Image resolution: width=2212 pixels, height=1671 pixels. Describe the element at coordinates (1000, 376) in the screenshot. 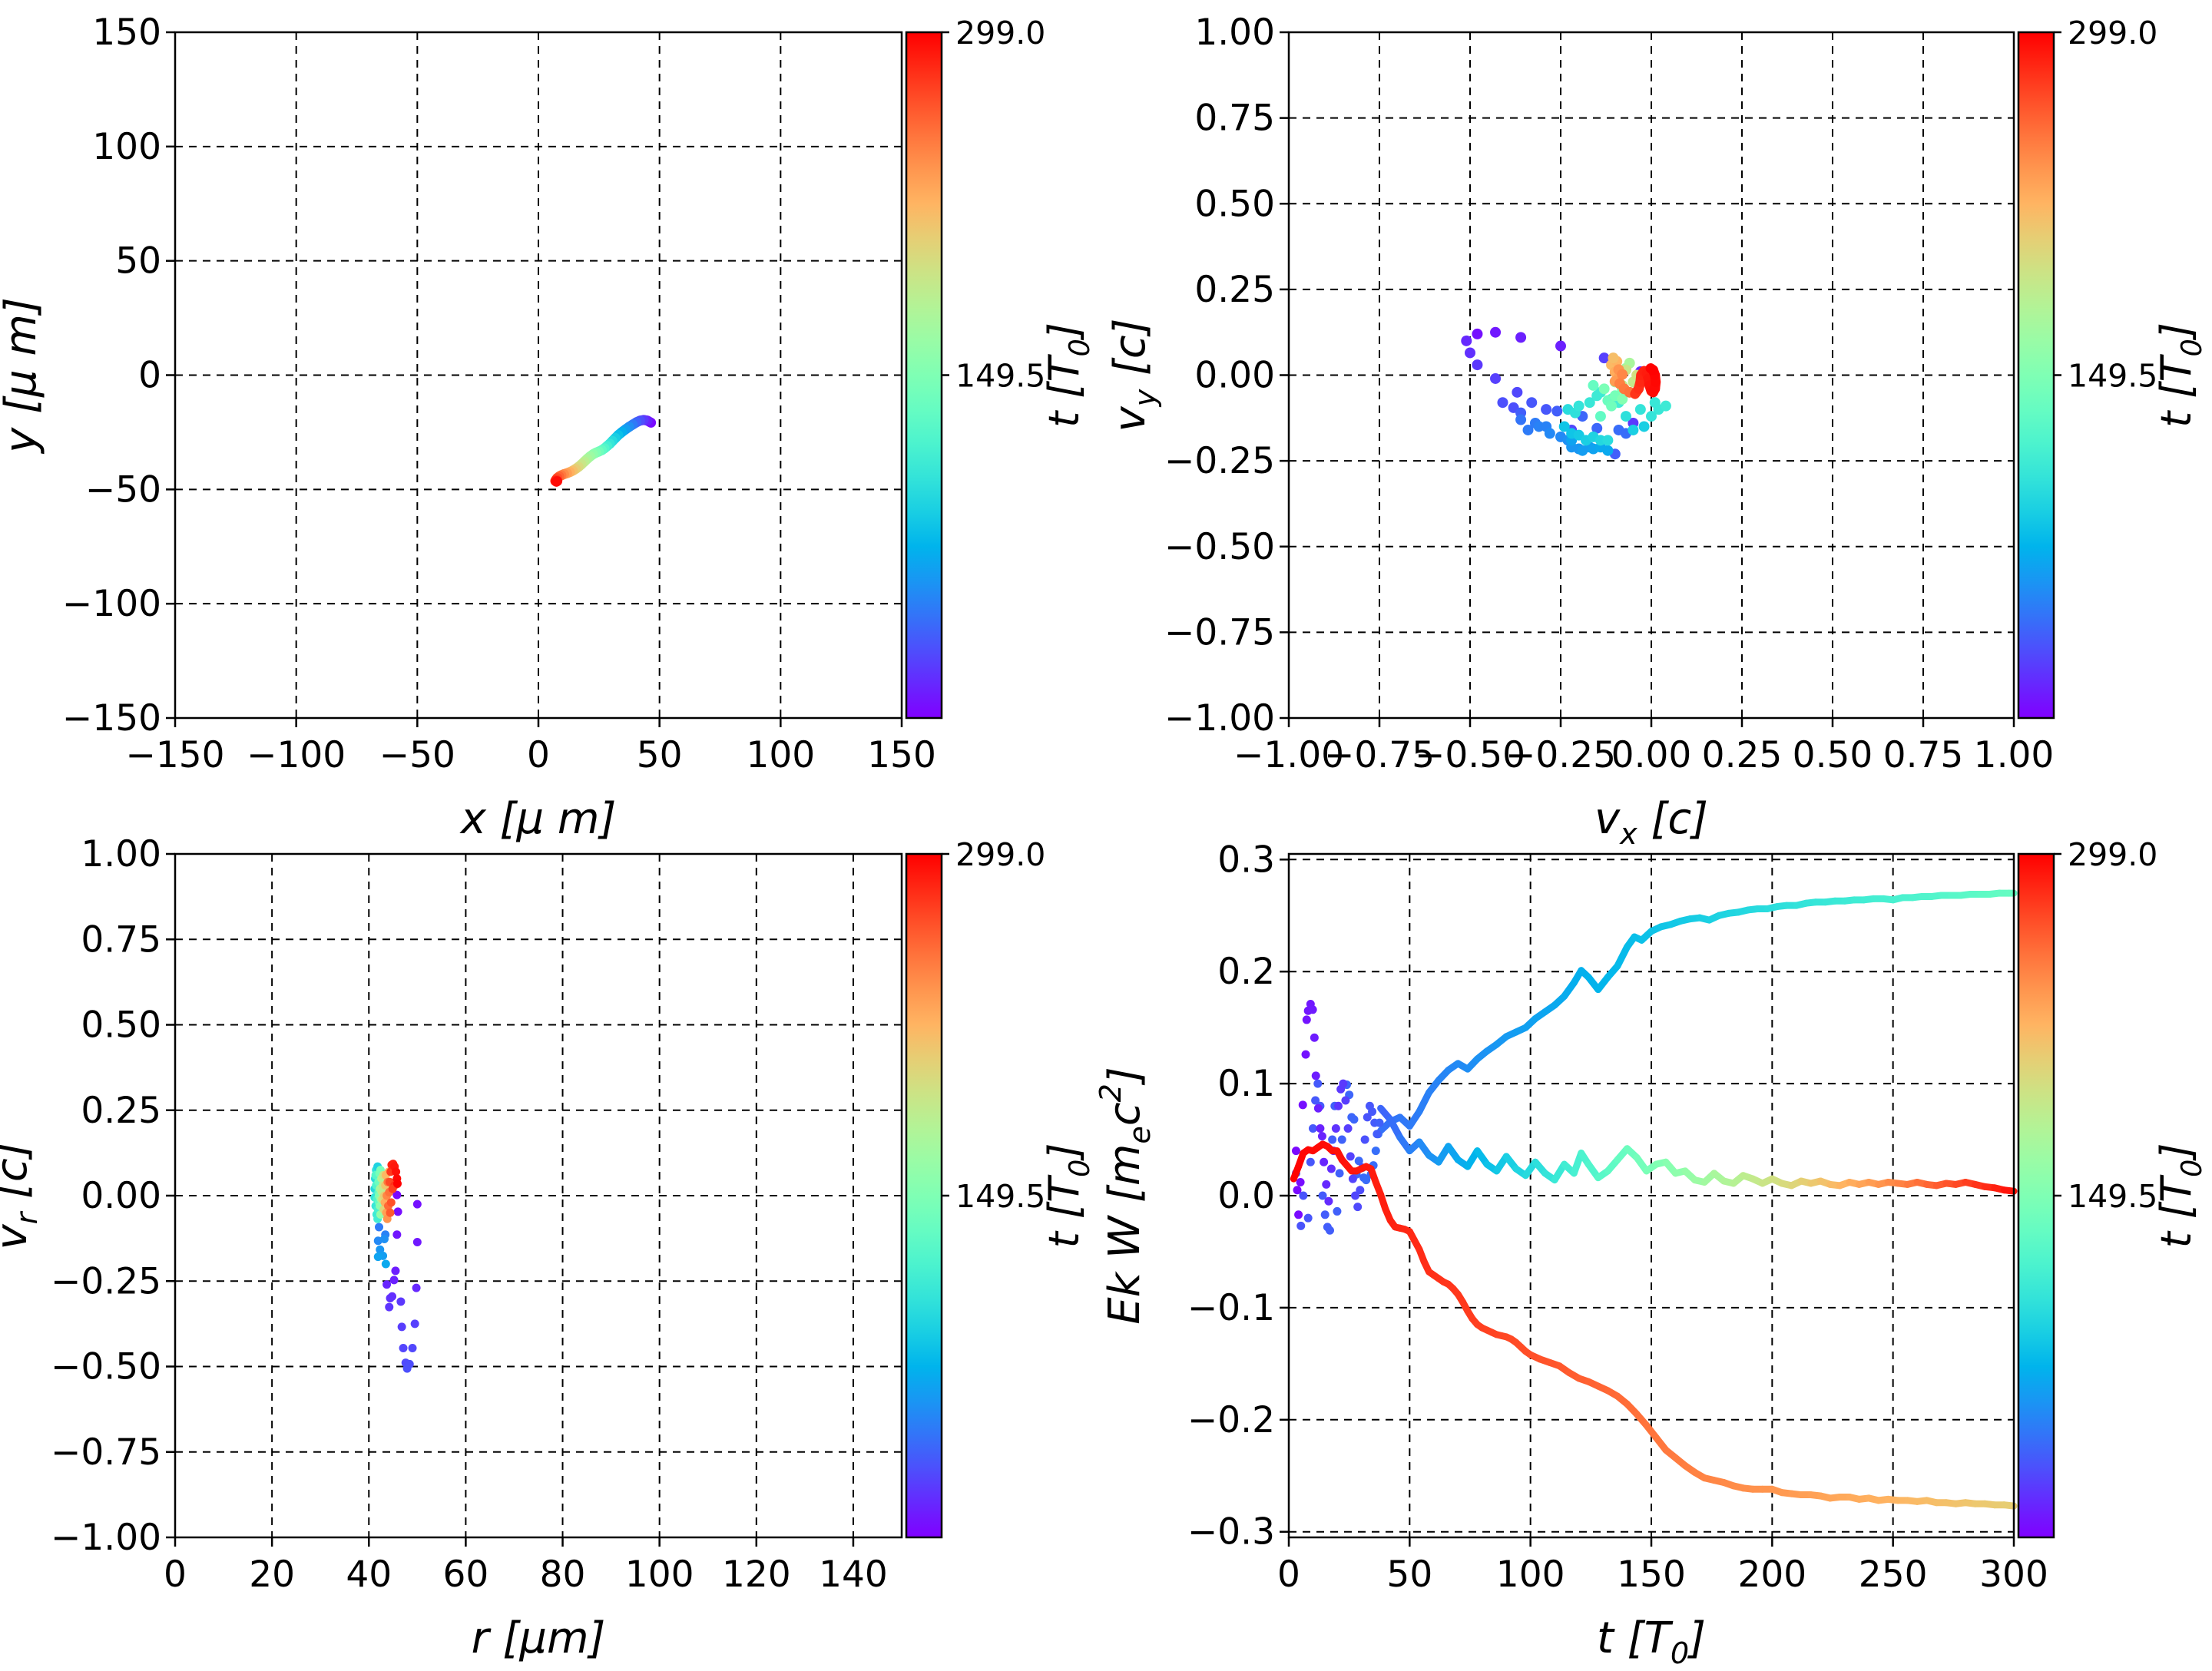

I see `colorbar-tick-label: 149.5` at that location.